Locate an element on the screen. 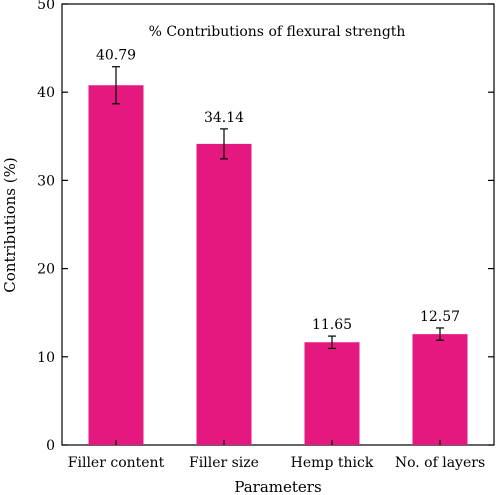  x-tick-label: Hemp thick is located at coordinates (332, 463).